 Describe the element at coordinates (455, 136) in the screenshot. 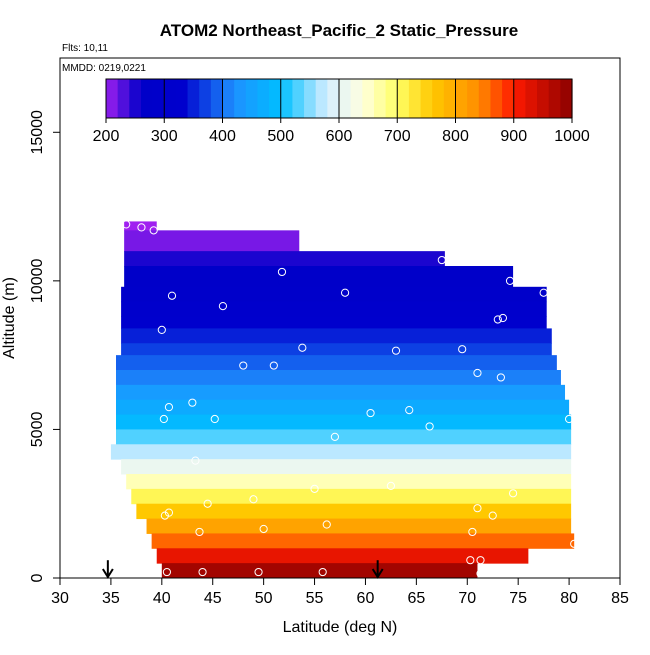

I see `colorbar-tick-label: 800` at that location.